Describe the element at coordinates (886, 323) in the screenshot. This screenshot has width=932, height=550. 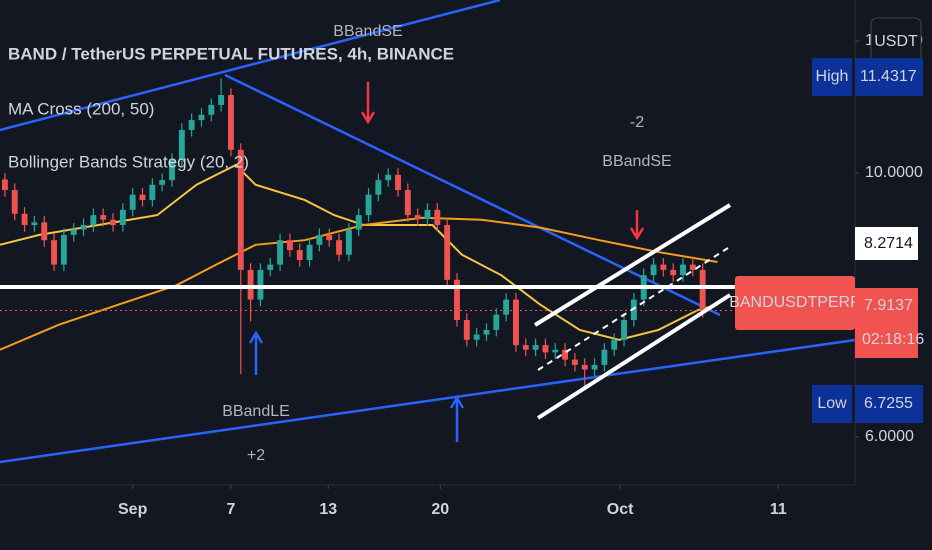
I see `last-price-tag` at that location.